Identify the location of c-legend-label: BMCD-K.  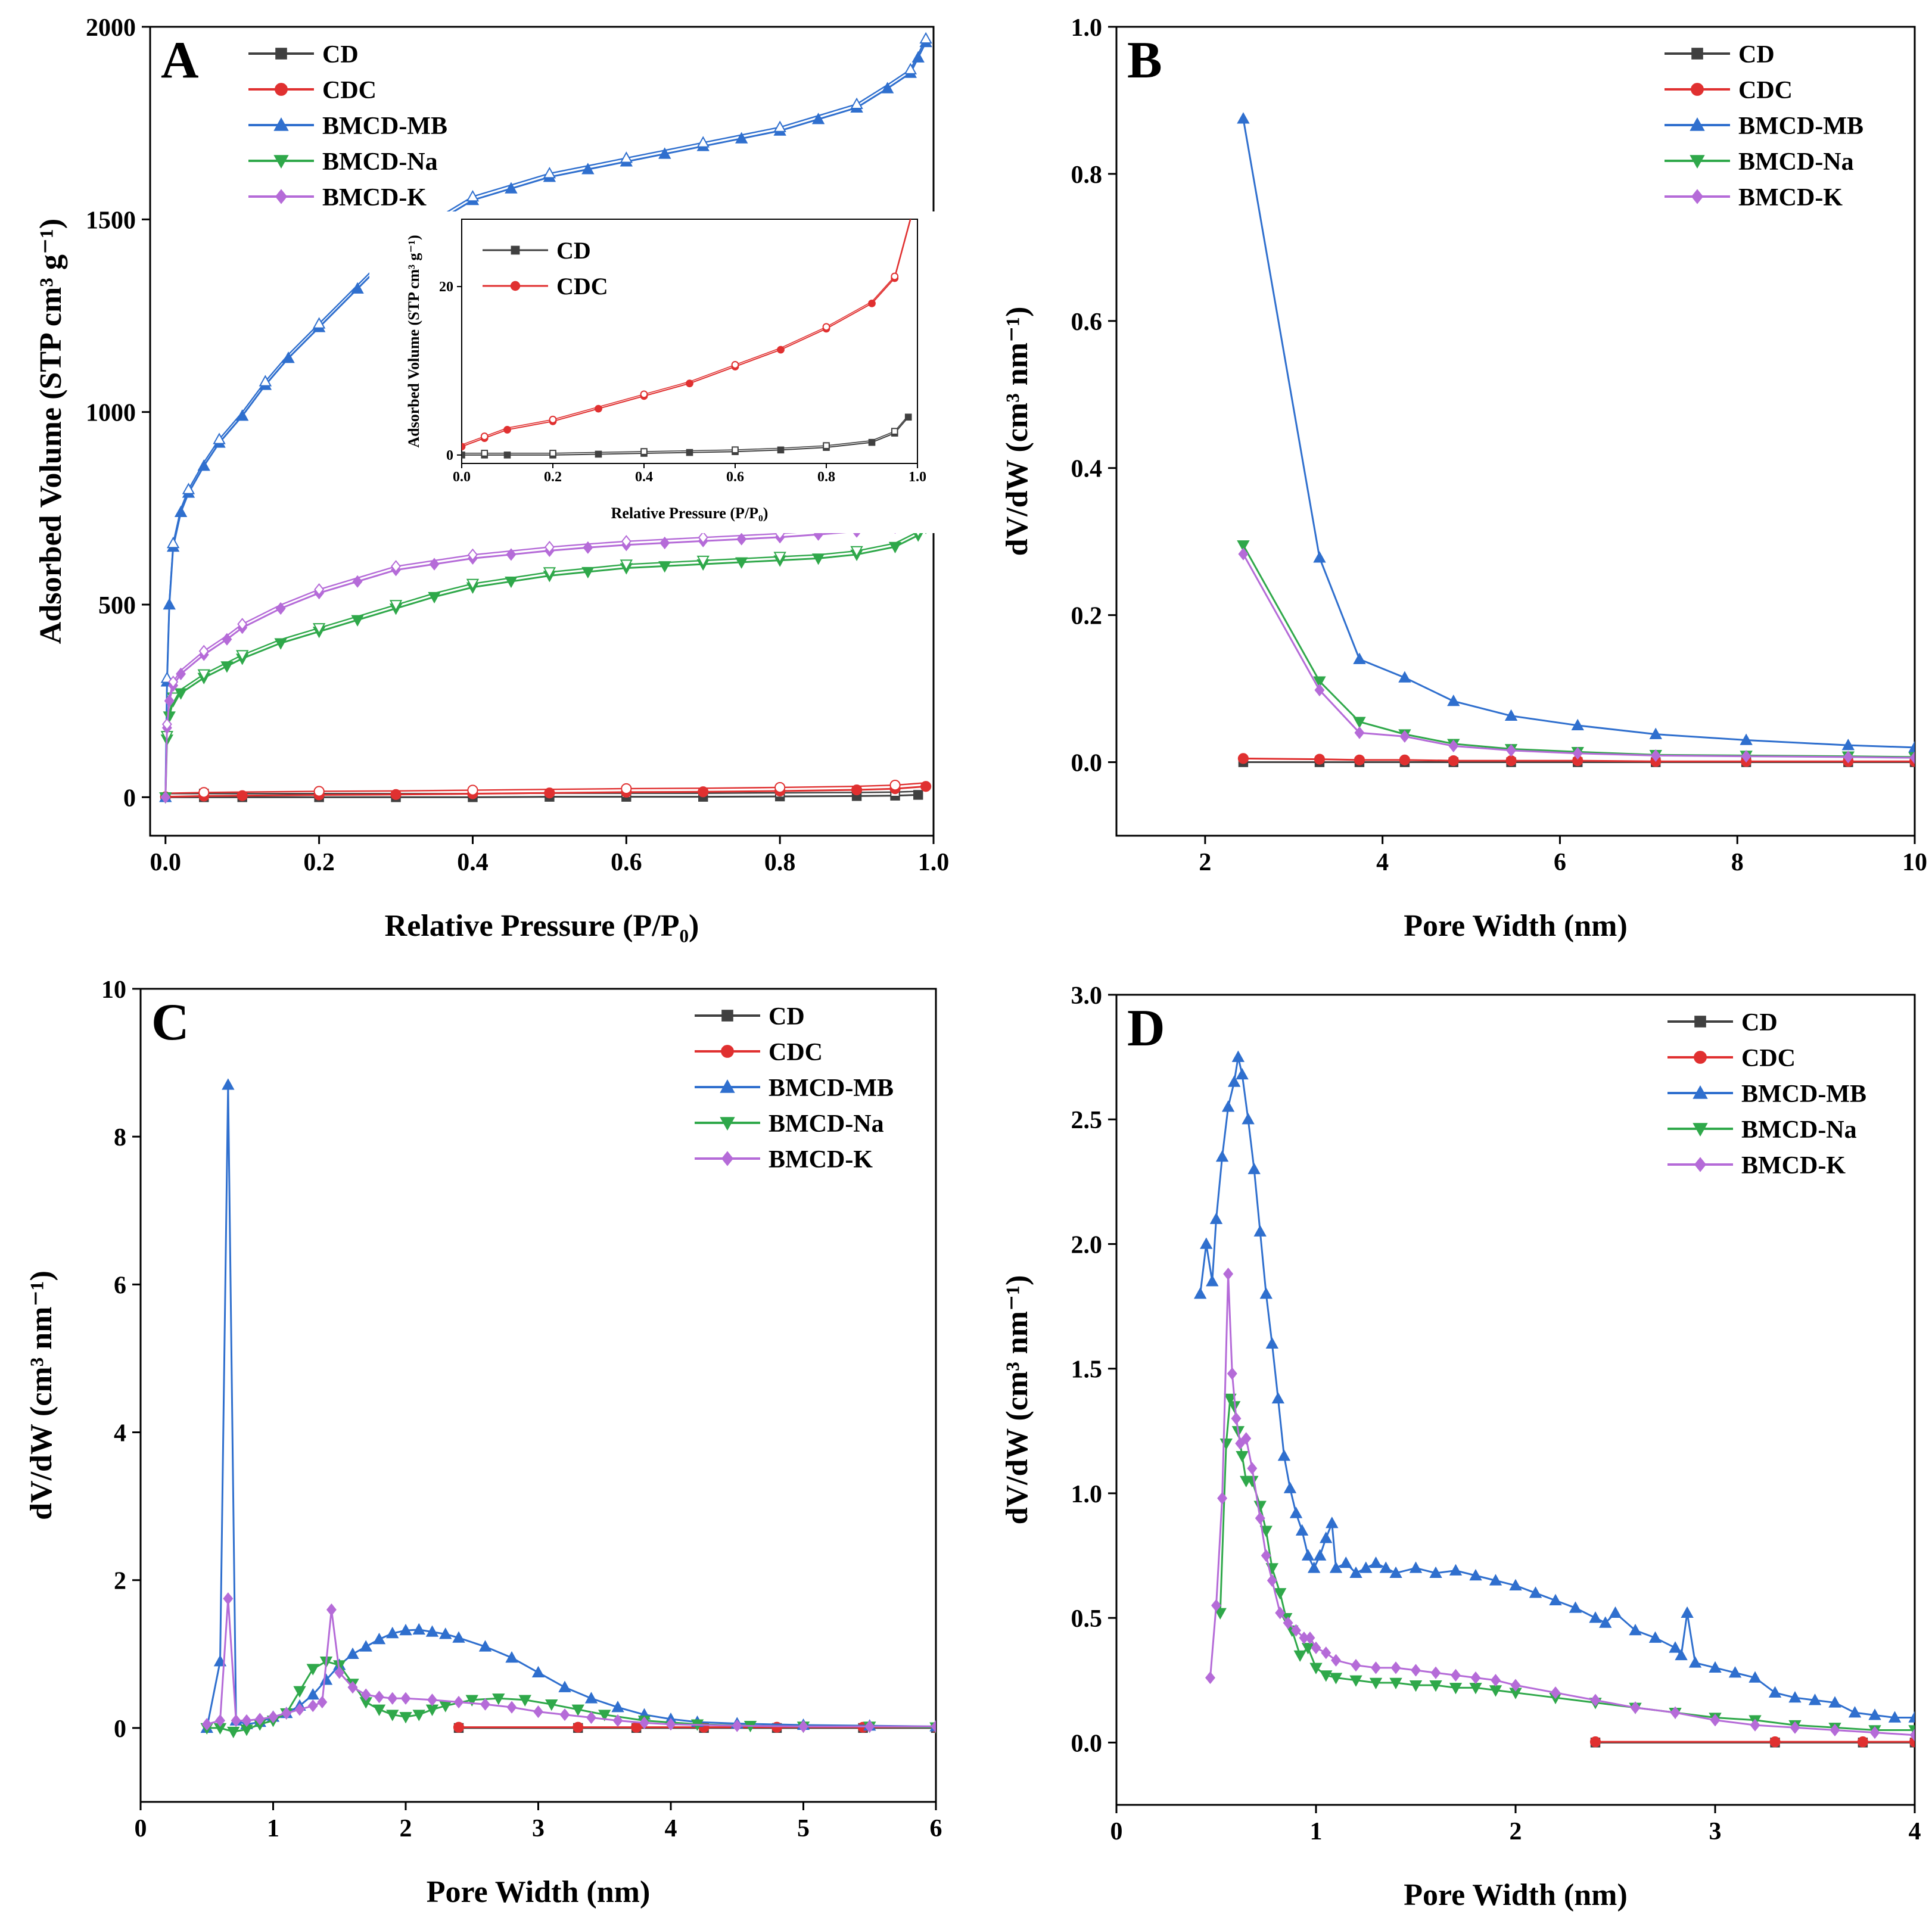
(821, 1159).